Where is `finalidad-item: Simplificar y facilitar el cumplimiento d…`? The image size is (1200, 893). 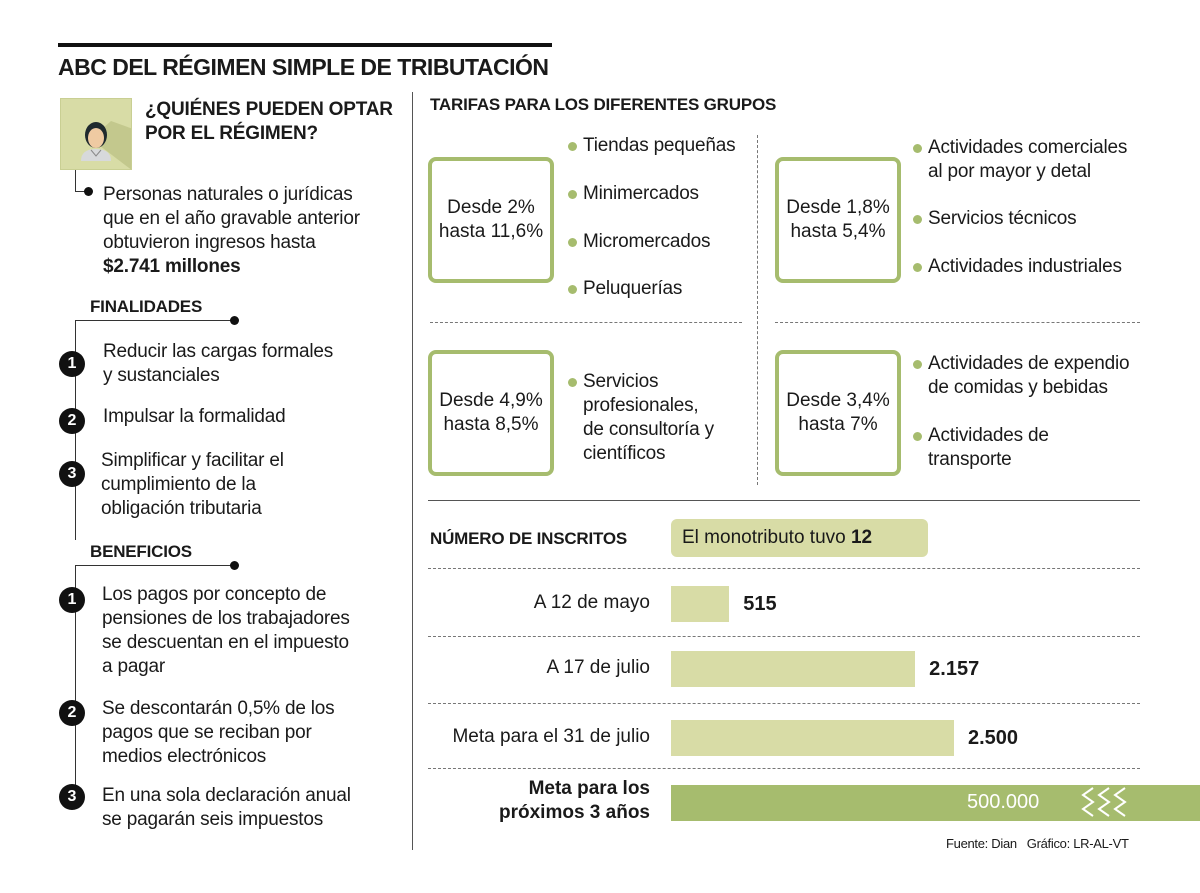
finalidad-item: Simplificar y facilitar el cumplimiento d… is located at coordinates (192, 484).